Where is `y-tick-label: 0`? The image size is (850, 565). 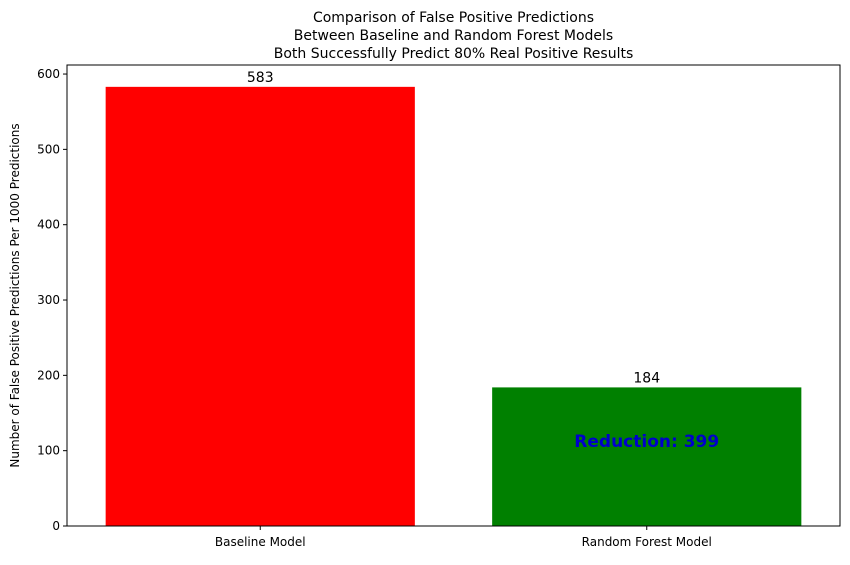
y-tick-label: 0 is located at coordinates (56, 526).